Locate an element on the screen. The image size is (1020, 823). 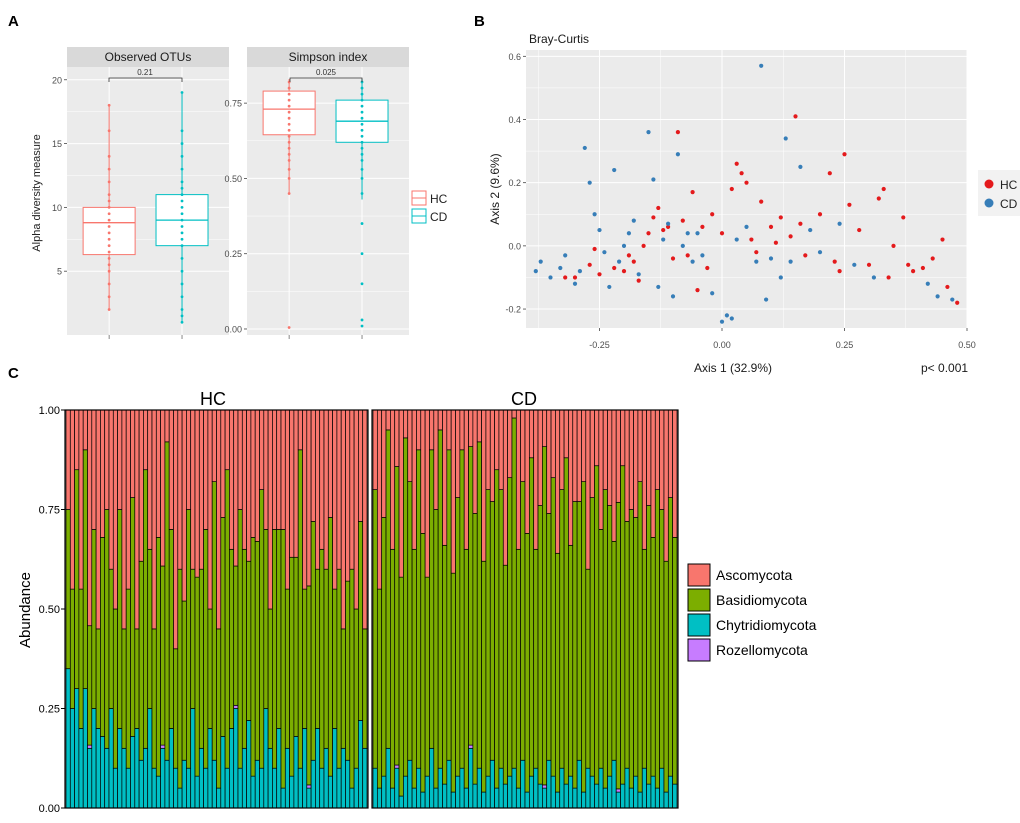
facet-strip-simpson is located at coordinates (328, 57).